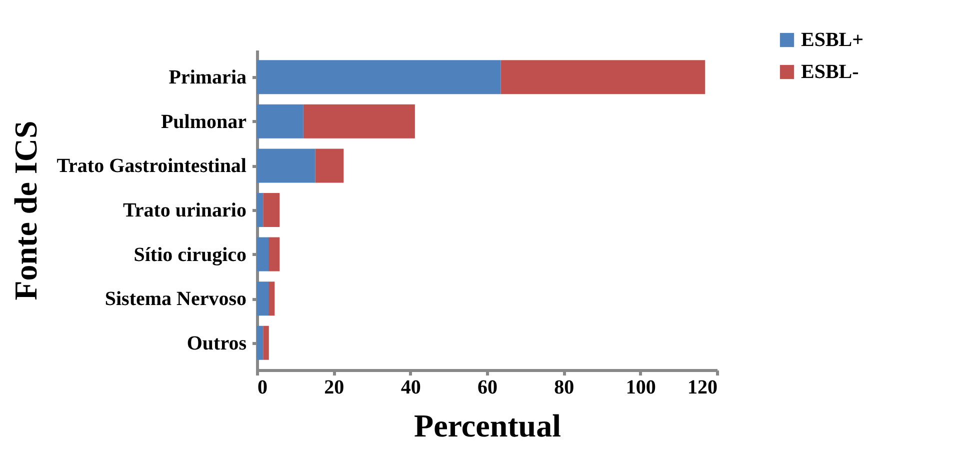 The image size is (970, 460). Describe the element at coordinates (410, 387) in the screenshot. I see `x-tick-label: 40` at that location.